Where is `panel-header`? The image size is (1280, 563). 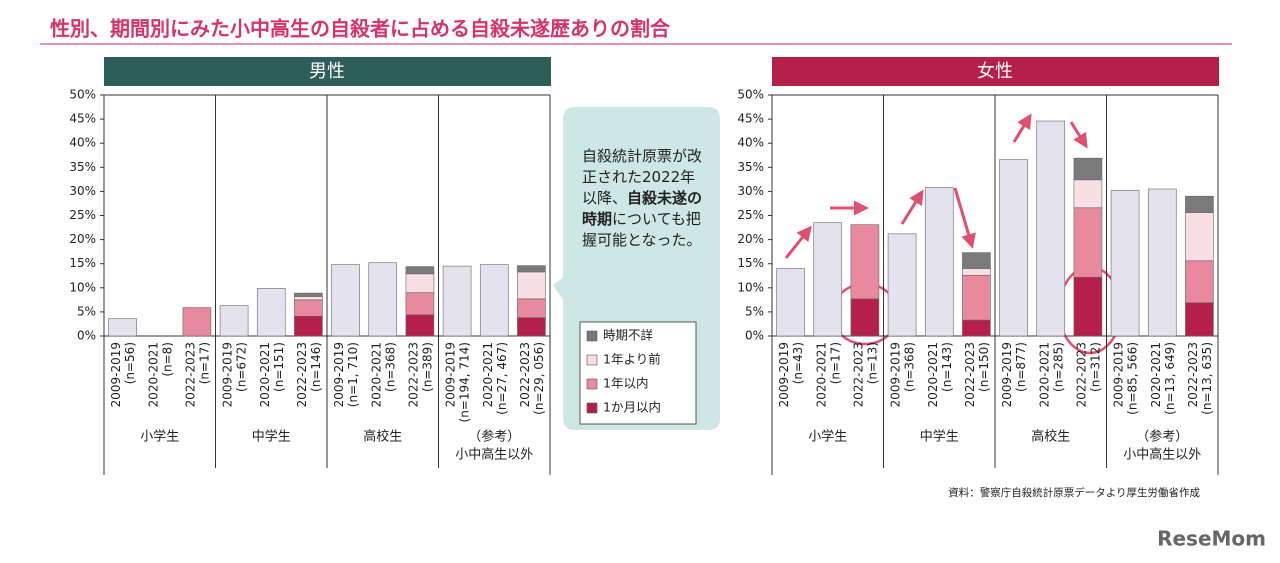
panel-header is located at coordinates (995, 71).